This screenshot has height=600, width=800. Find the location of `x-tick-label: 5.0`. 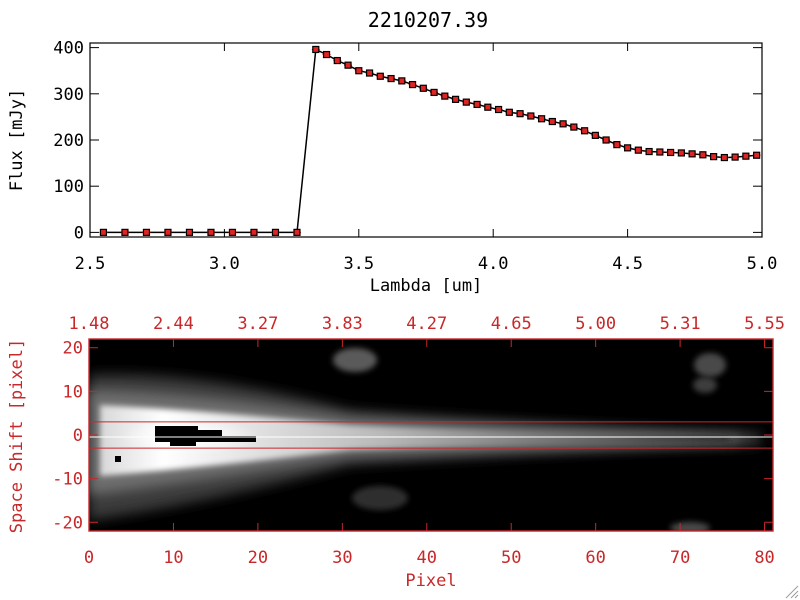

x-tick-label: 5.0 is located at coordinates (762, 264).